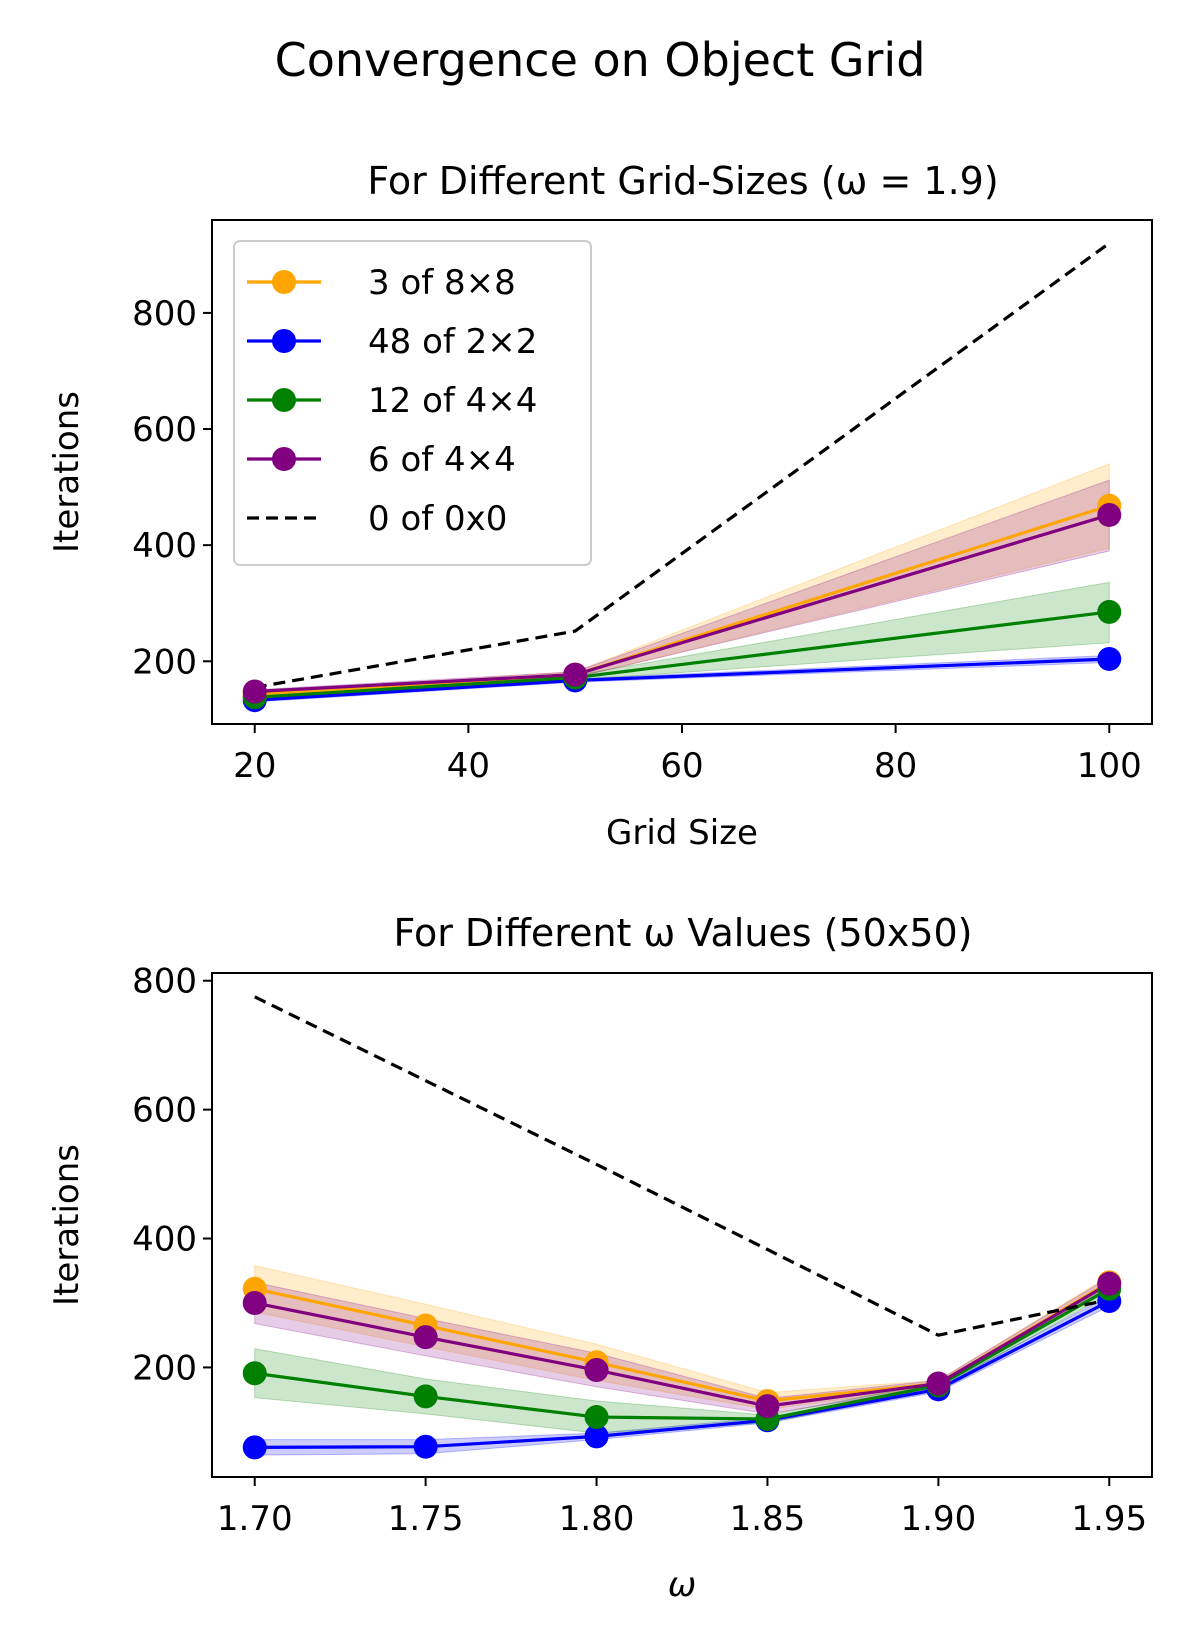 This screenshot has height=1650, width=1200. I want to click on subplot-title: For Different ω Values (50x50), so click(682, 933).